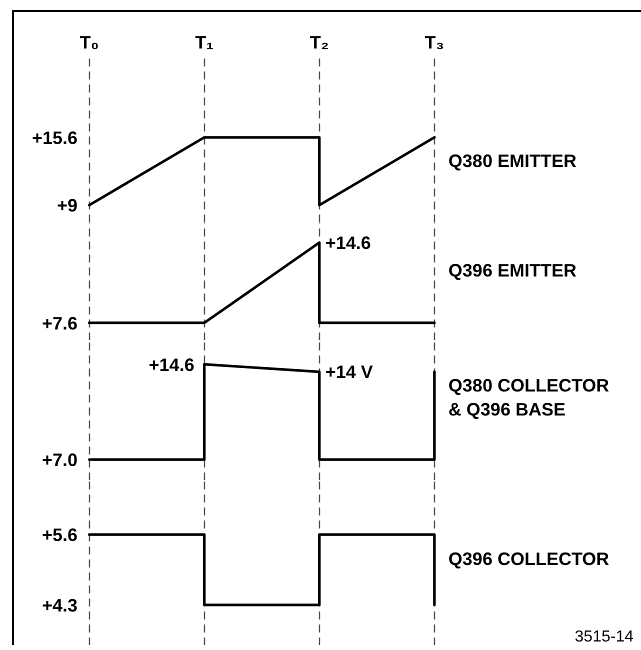 Image resolution: width=641 pixels, height=650 pixels. Describe the element at coordinates (60, 535) in the screenshot. I see `y-tick-label: +5.6` at that location.